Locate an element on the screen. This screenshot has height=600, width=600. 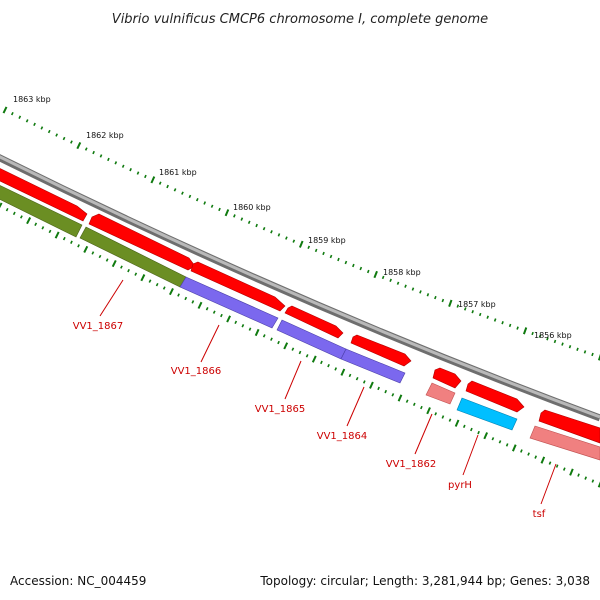
kbp-label: 1860 kbp is located at coordinates (252, 207).